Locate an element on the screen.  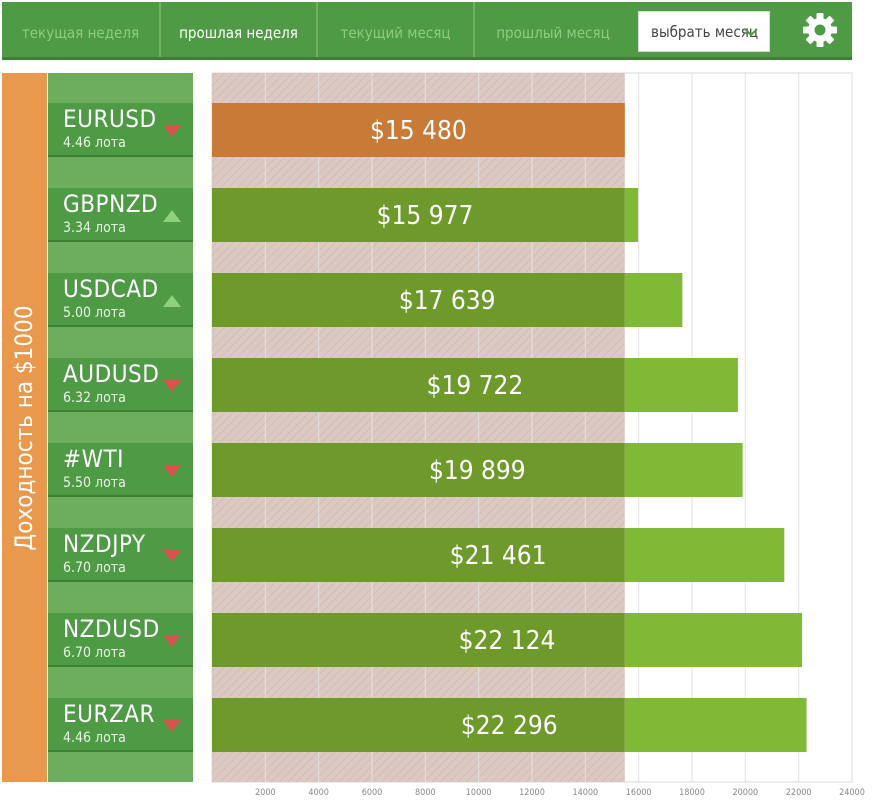
instrument-symbol: NZDJPY is located at coordinates (104, 544).